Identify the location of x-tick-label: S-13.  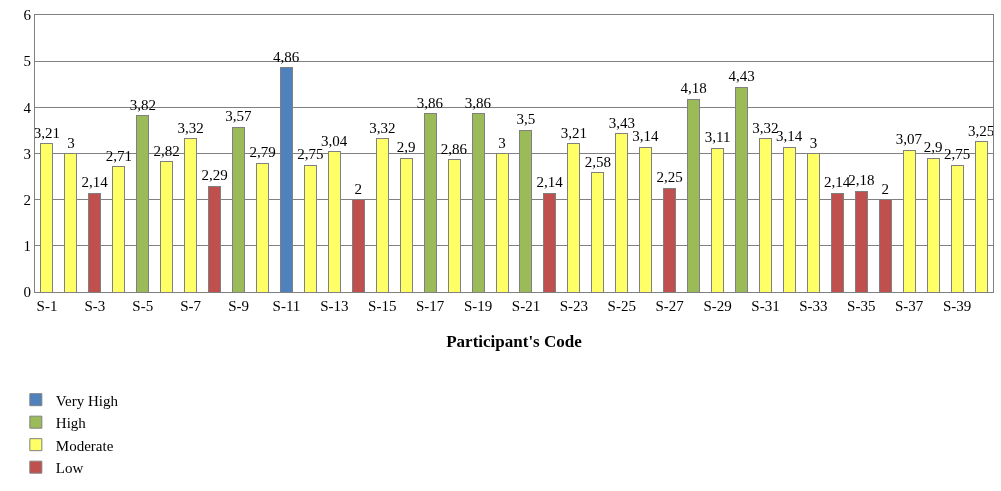
(334, 306).